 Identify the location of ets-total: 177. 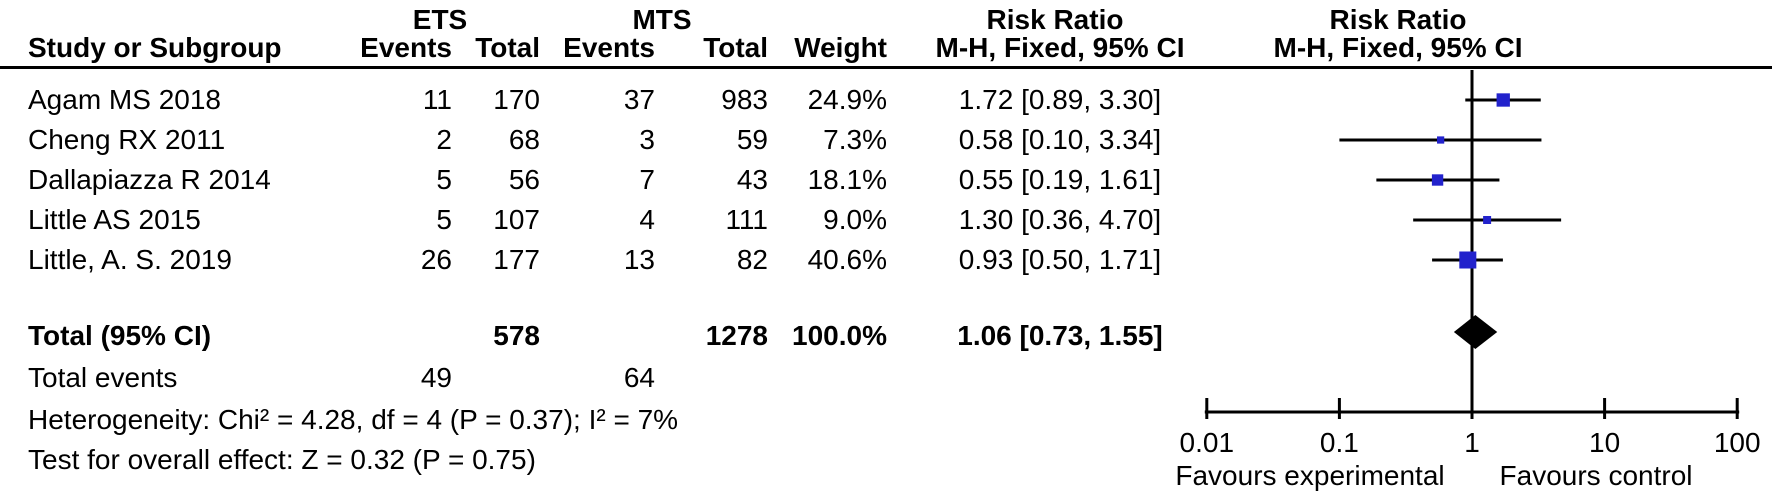
(516, 259).